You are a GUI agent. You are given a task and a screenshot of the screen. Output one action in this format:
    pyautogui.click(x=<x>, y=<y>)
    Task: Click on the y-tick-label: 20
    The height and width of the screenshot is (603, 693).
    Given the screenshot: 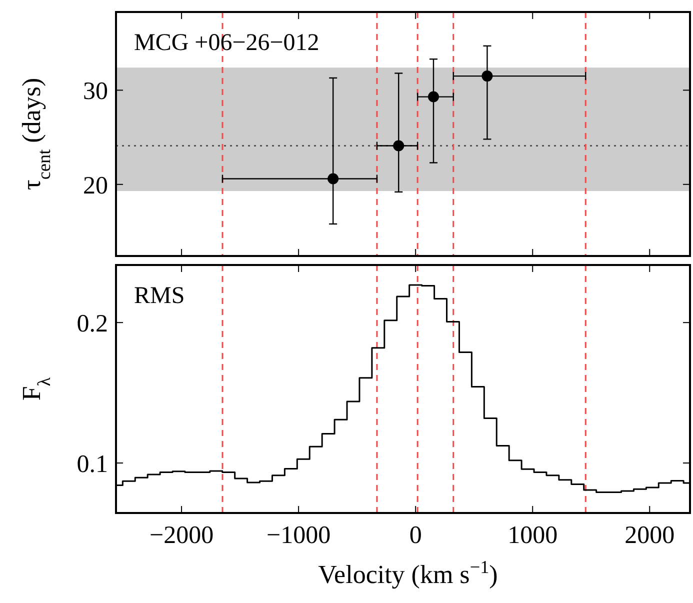 What is the action you would take?
    pyautogui.click(x=95, y=186)
    